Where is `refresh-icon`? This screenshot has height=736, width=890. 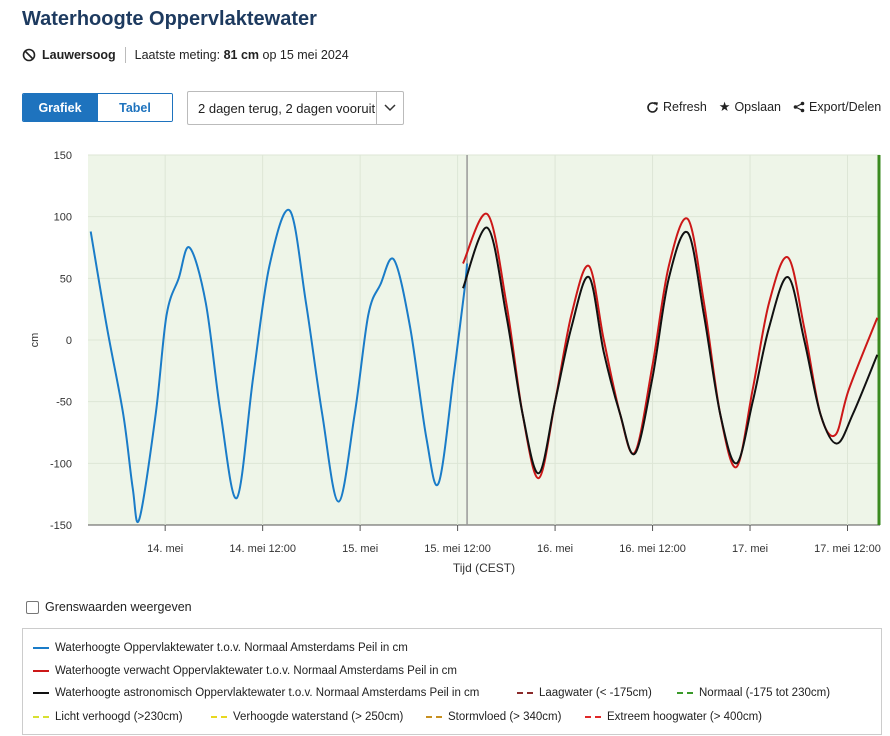 refresh-icon is located at coordinates (652, 107).